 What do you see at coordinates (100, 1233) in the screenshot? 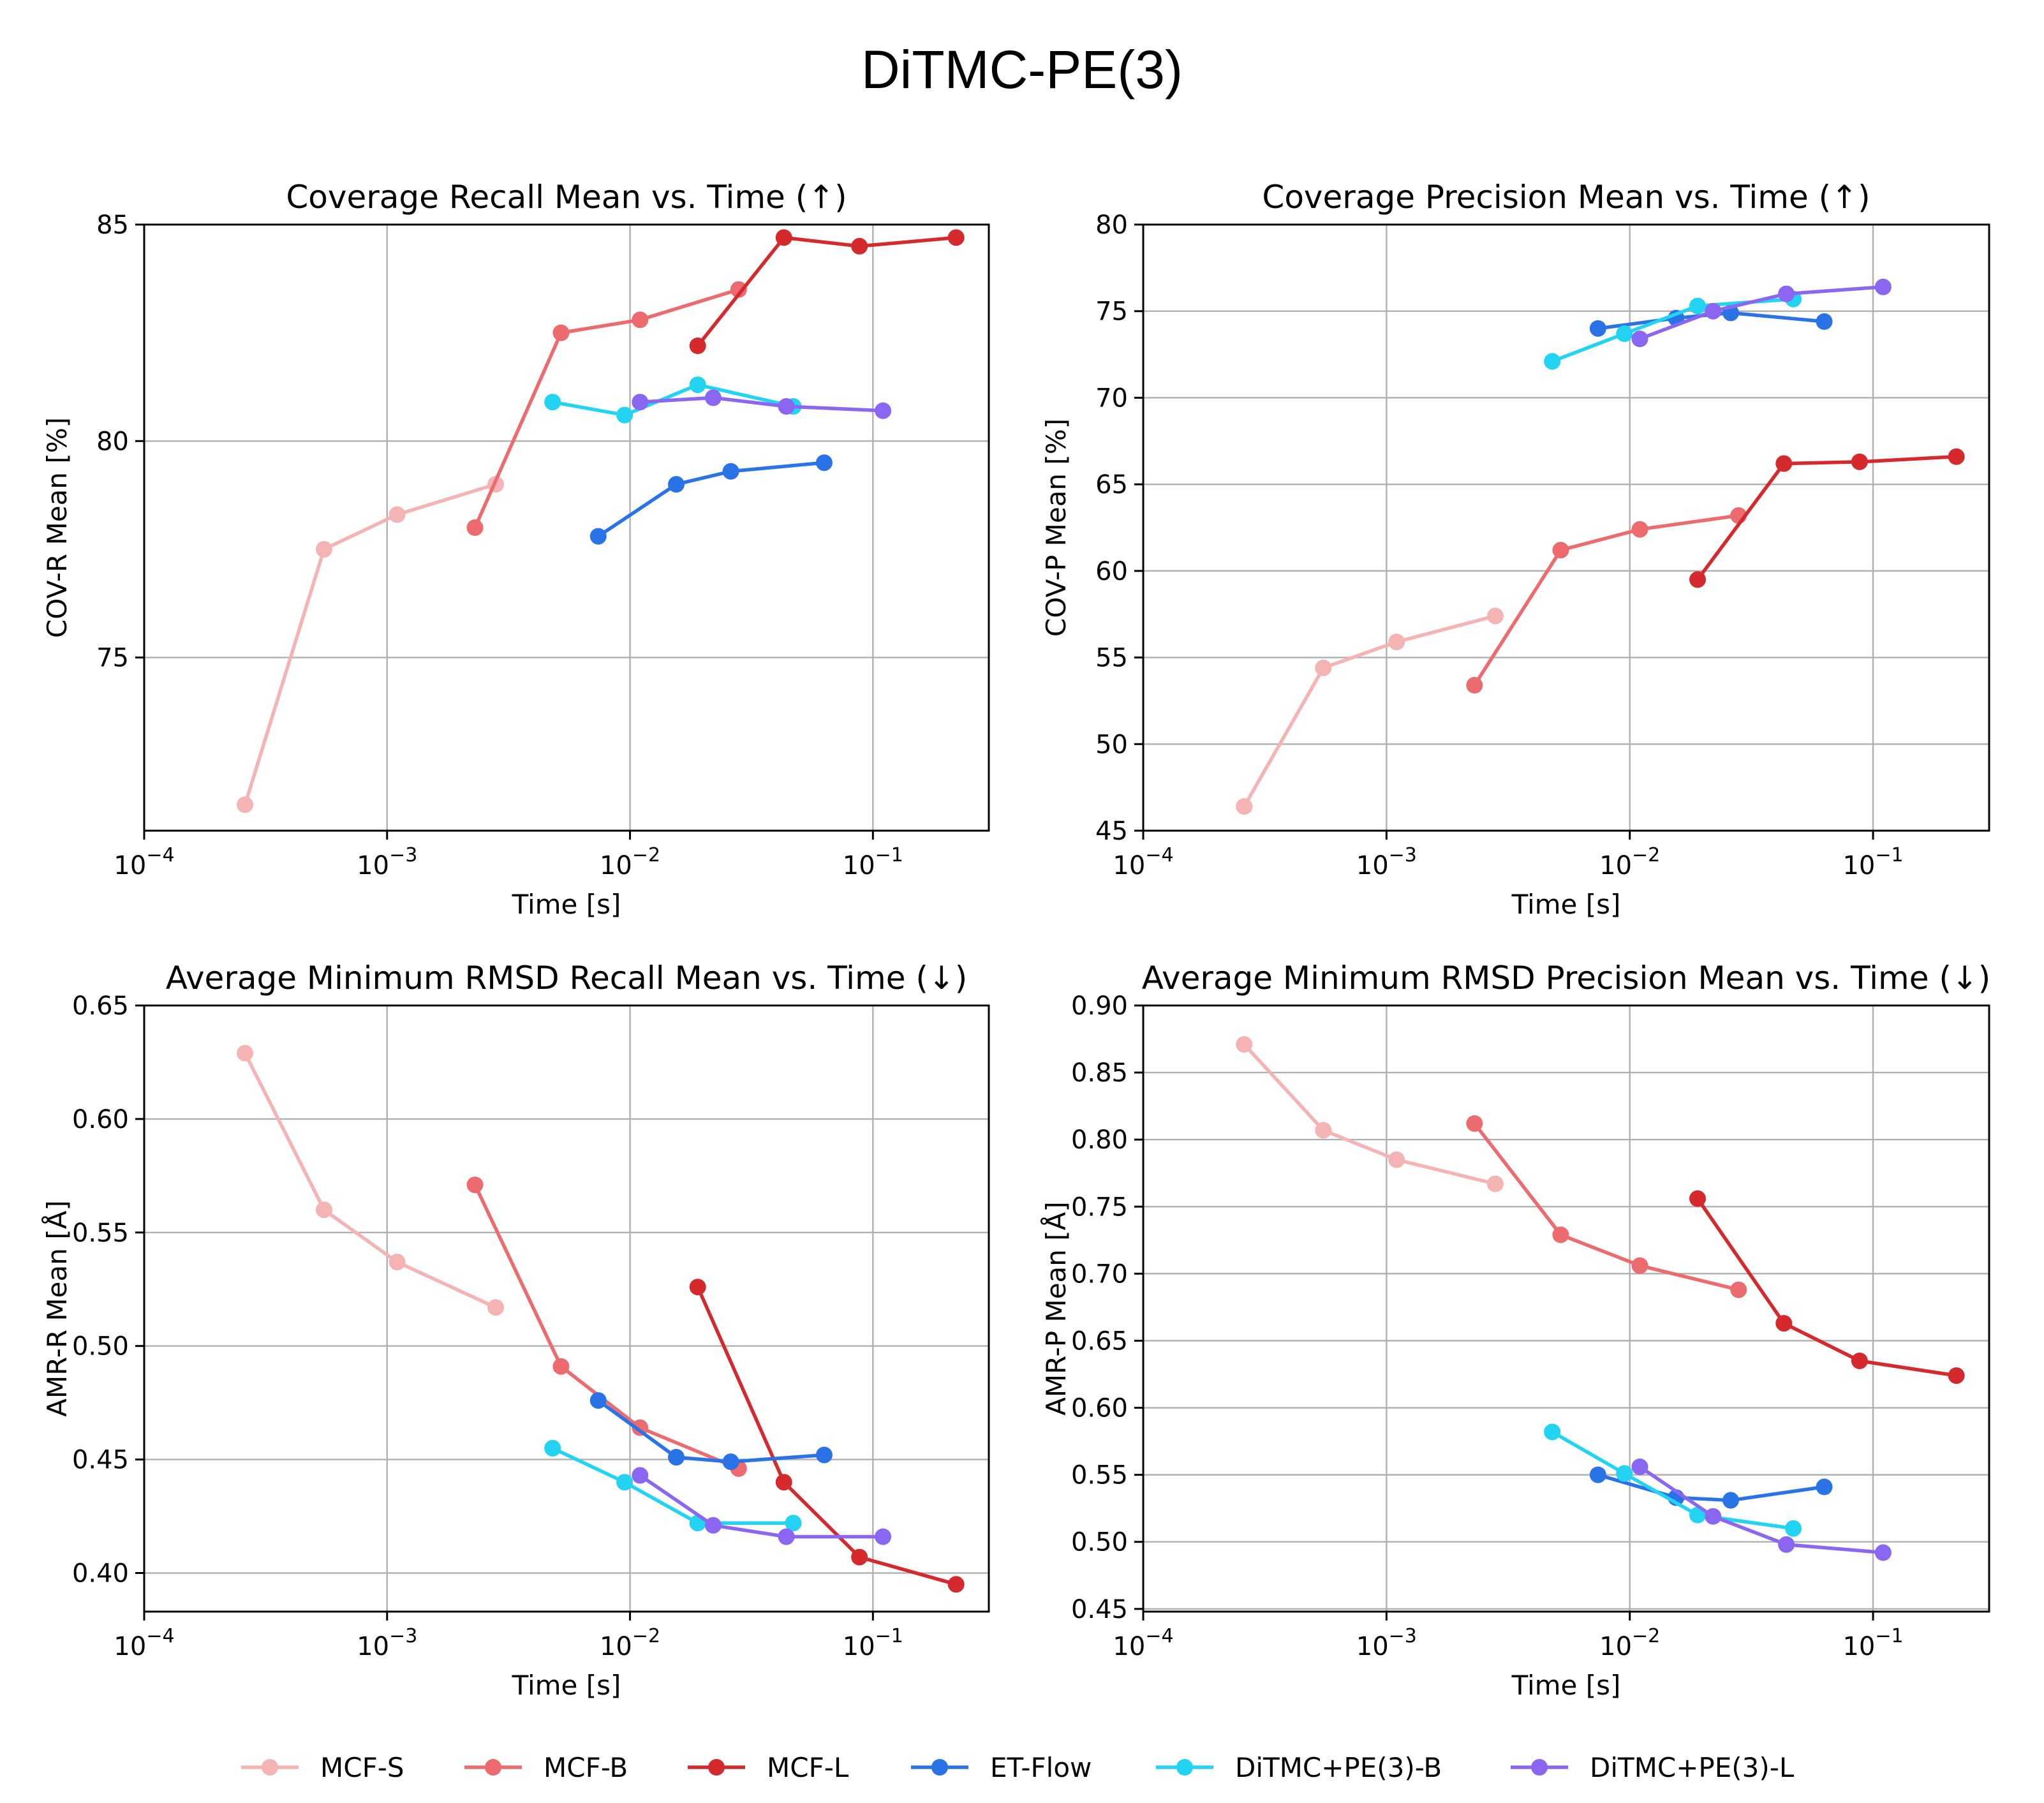
I see `y-tick-label: 0.55` at bounding box center [100, 1233].